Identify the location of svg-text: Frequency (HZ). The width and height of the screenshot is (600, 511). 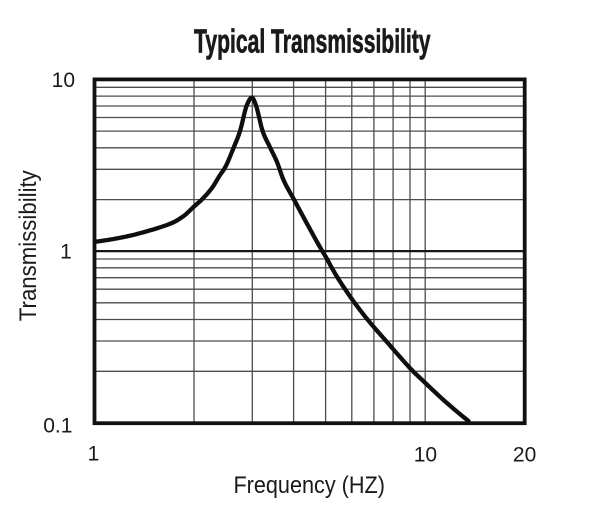
(309, 486).